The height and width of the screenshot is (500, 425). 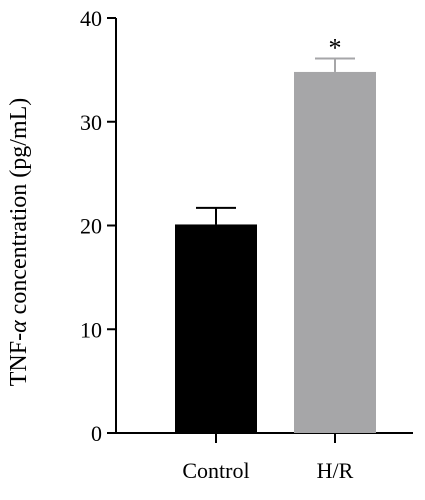 What do you see at coordinates (91, 329) in the screenshot?
I see `y-tick-label-1: 10` at bounding box center [91, 329].